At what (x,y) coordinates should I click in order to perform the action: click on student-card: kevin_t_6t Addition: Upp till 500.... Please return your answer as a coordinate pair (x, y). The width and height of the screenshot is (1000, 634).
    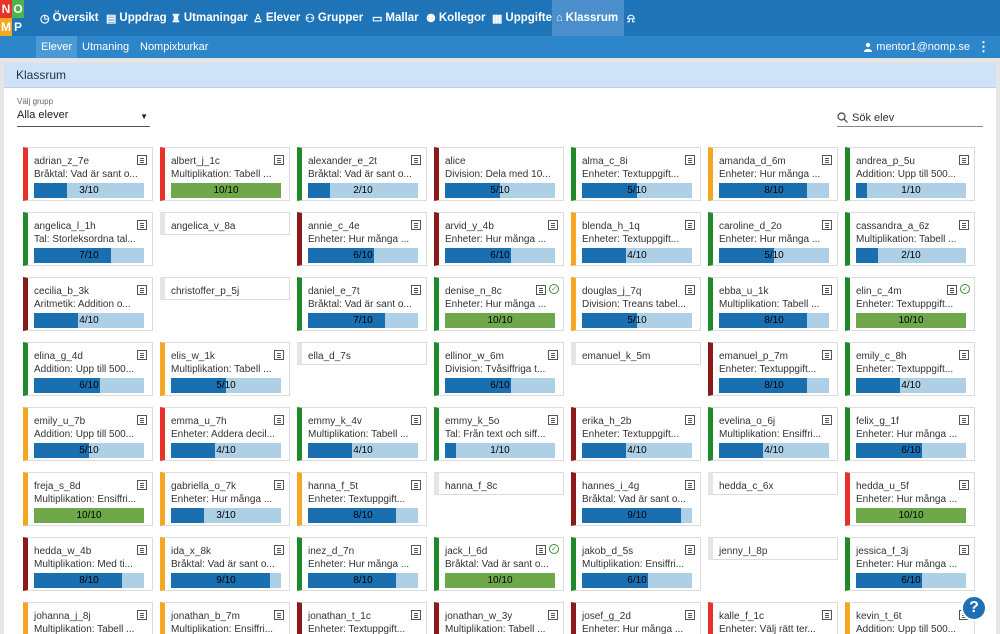
    Looking at the image, I should click on (910, 618).